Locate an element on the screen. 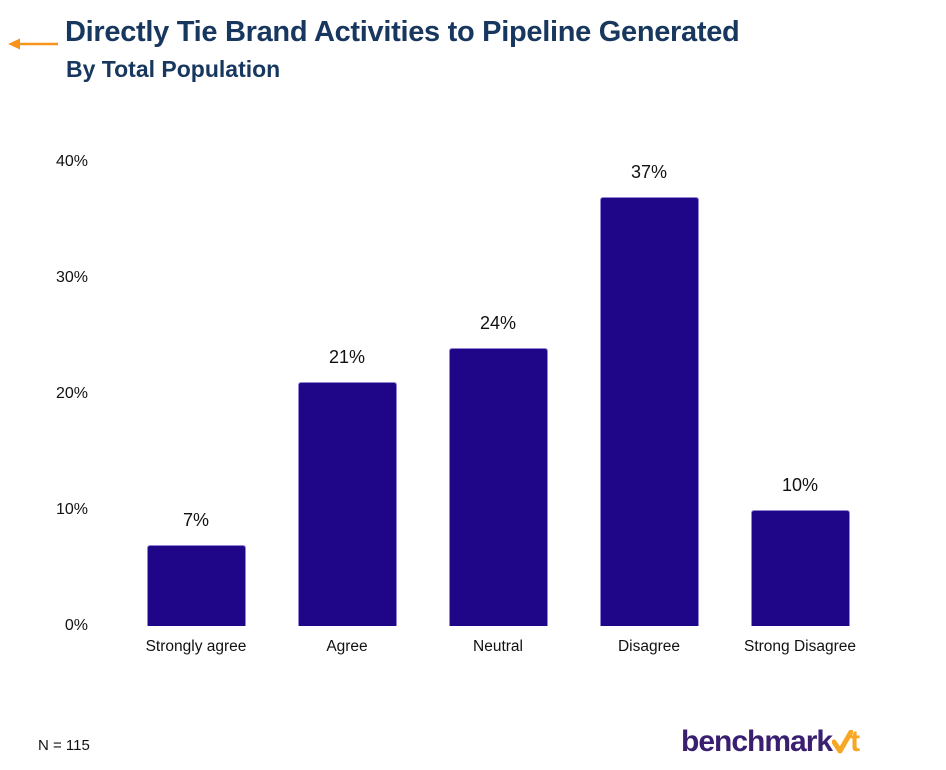  logo-text-accent: t is located at coordinates (855, 741).